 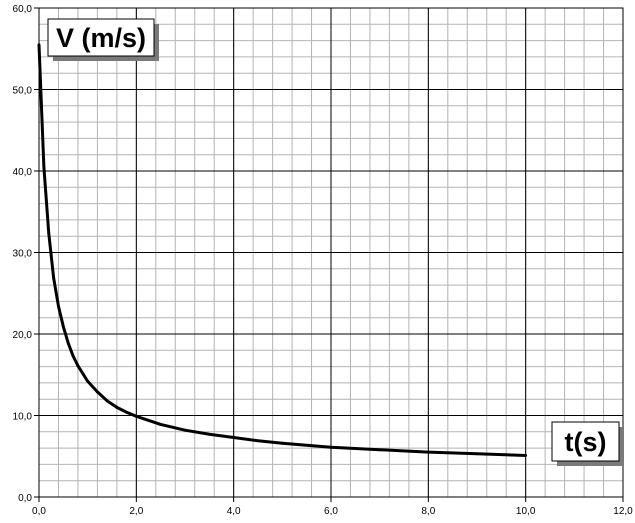 I want to click on x-axis-title: t(s), so click(x=586, y=442).